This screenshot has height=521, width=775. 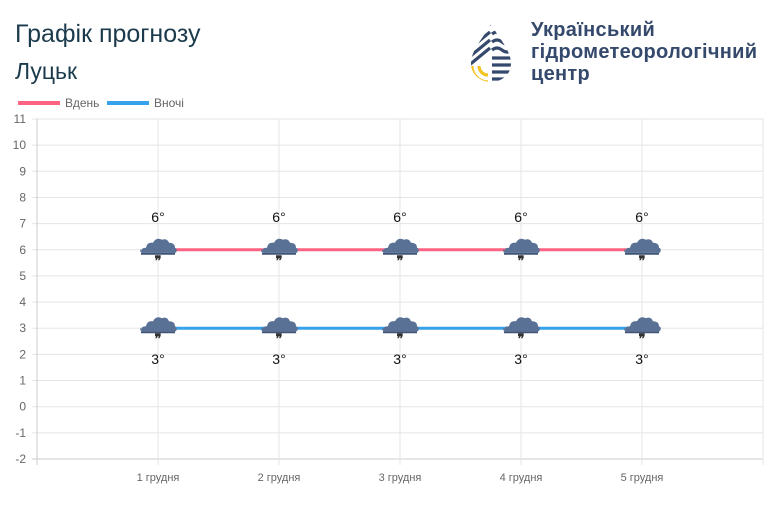 I want to click on x-tick-label: 1 грудня, so click(x=158, y=478).